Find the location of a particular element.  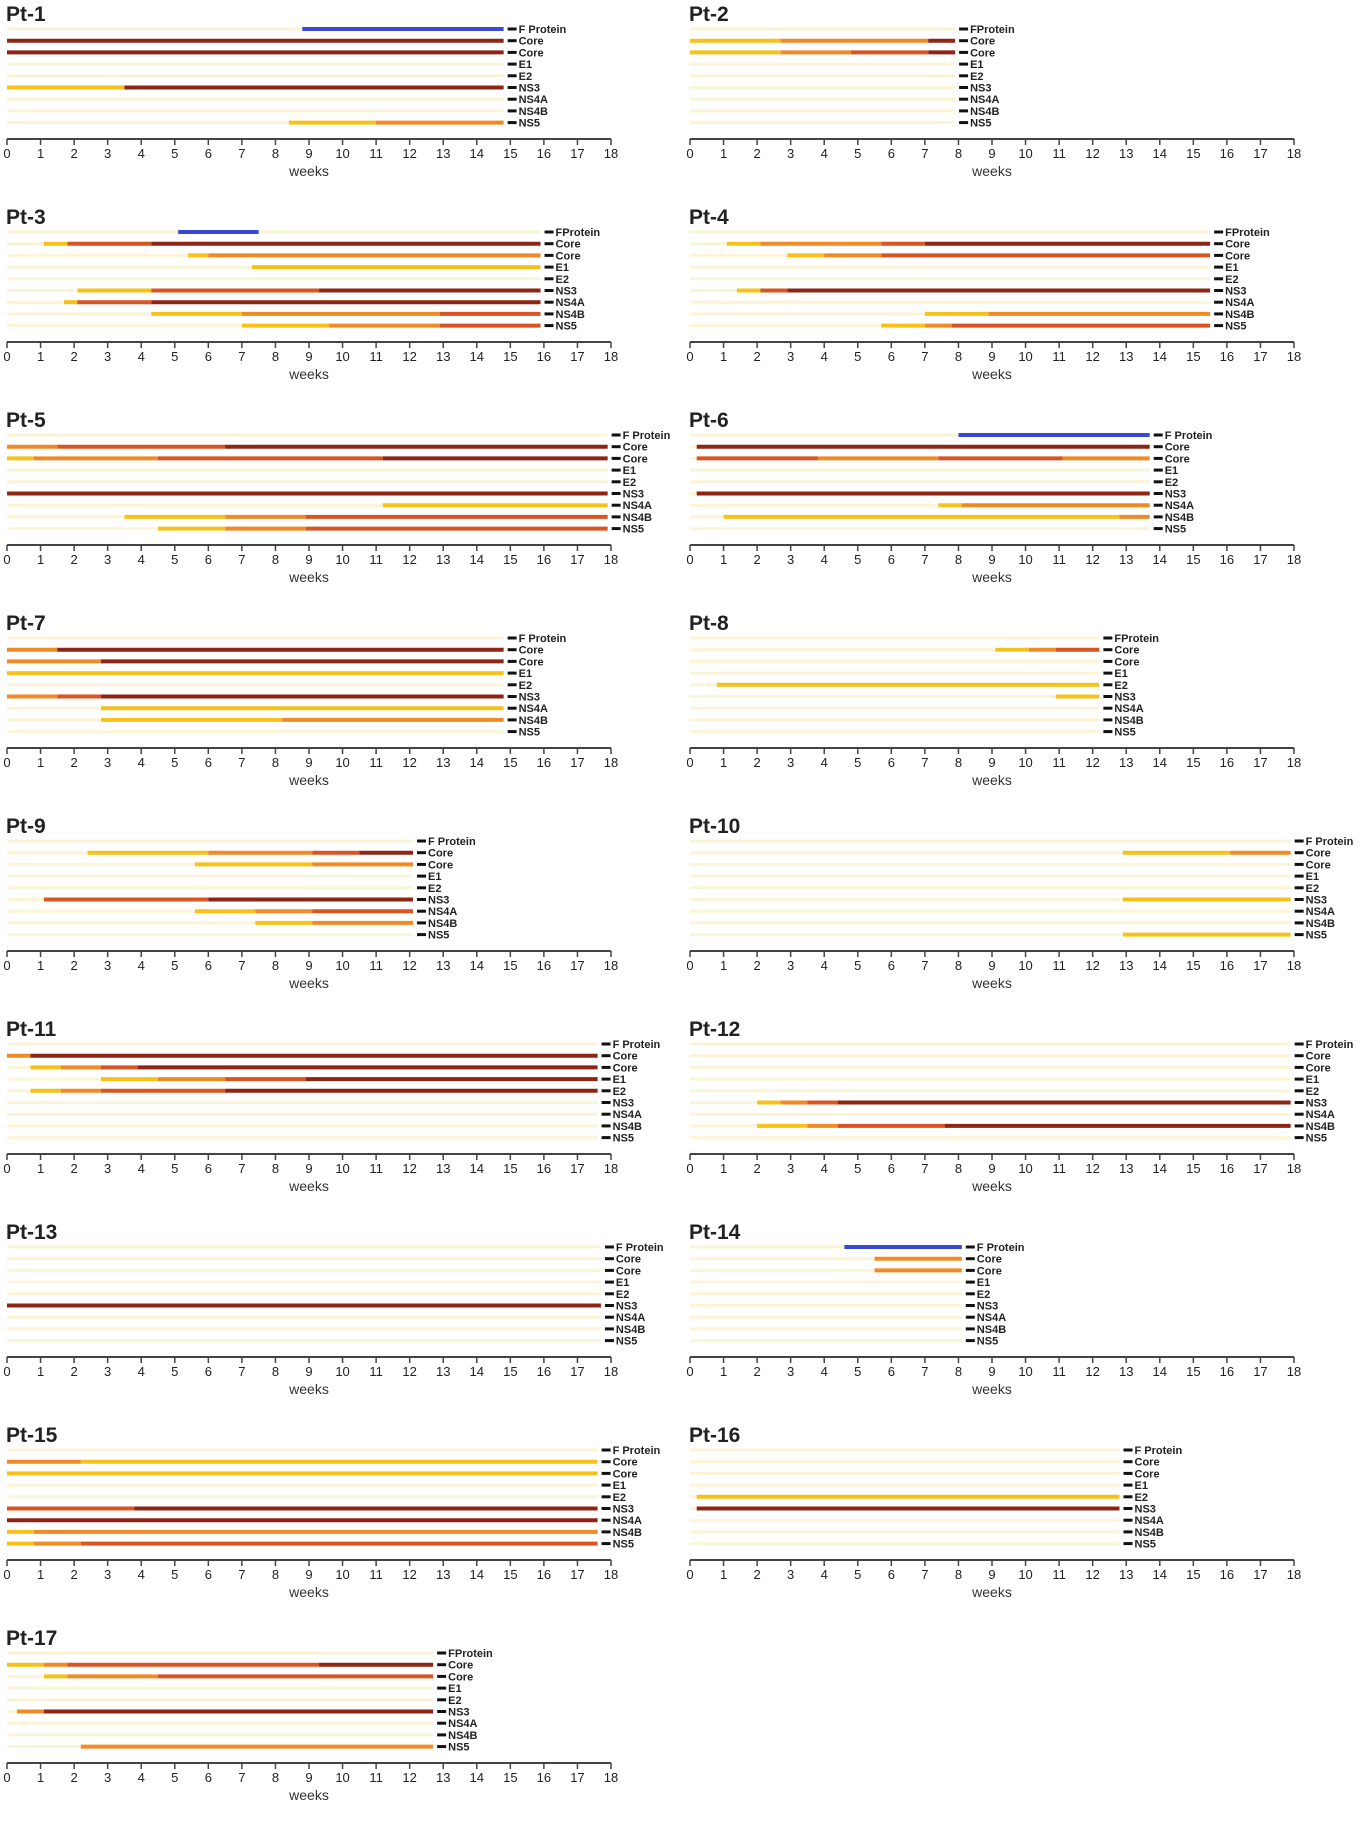

x-tick-label: 0 is located at coordinates (6, 762).